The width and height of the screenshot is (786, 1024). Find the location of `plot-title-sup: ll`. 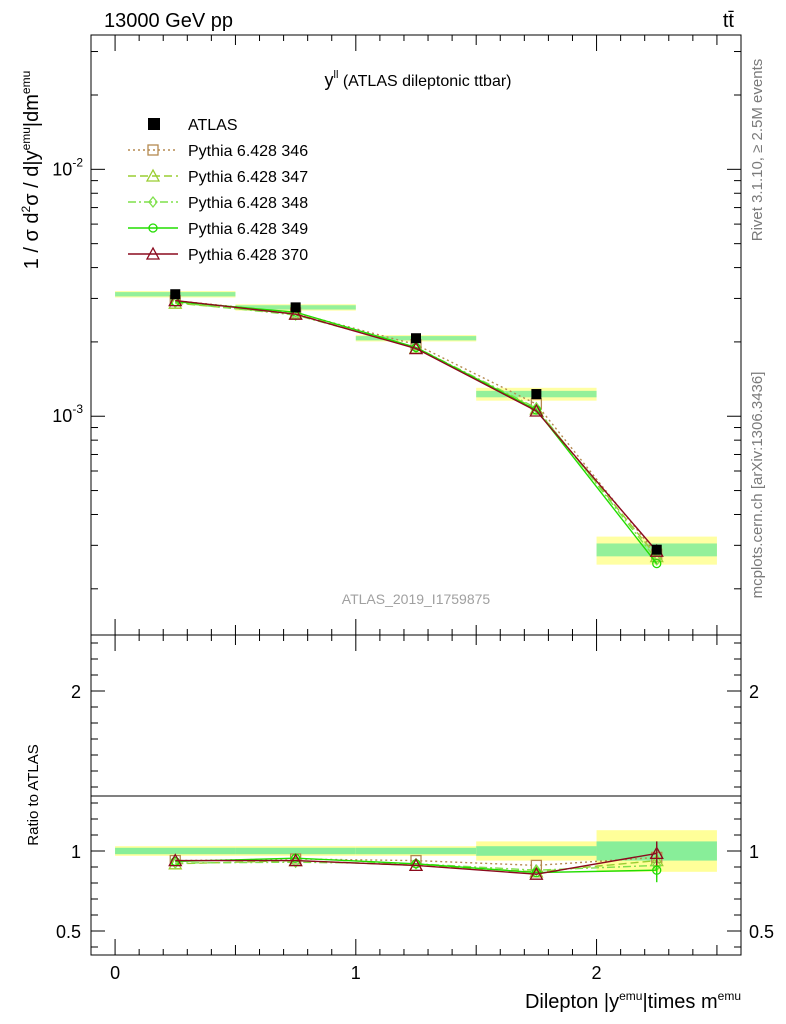

plot-title-sup: ll is located at coordinates (336, 75).